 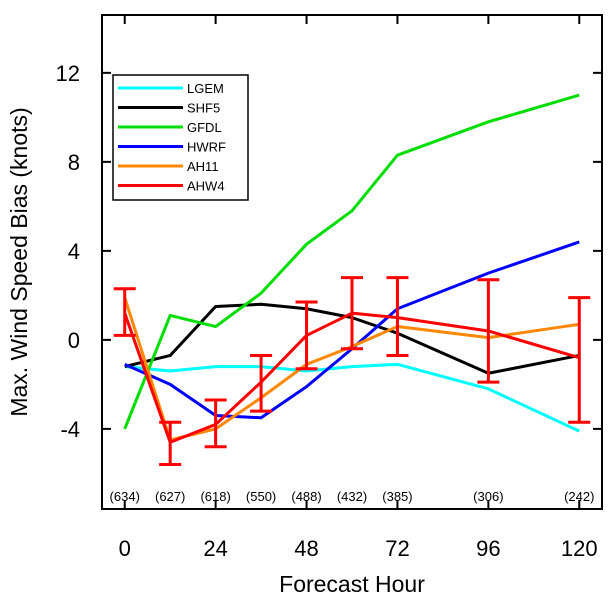 I want to click on x-tick-label: 120, so click(x=579, y=548).